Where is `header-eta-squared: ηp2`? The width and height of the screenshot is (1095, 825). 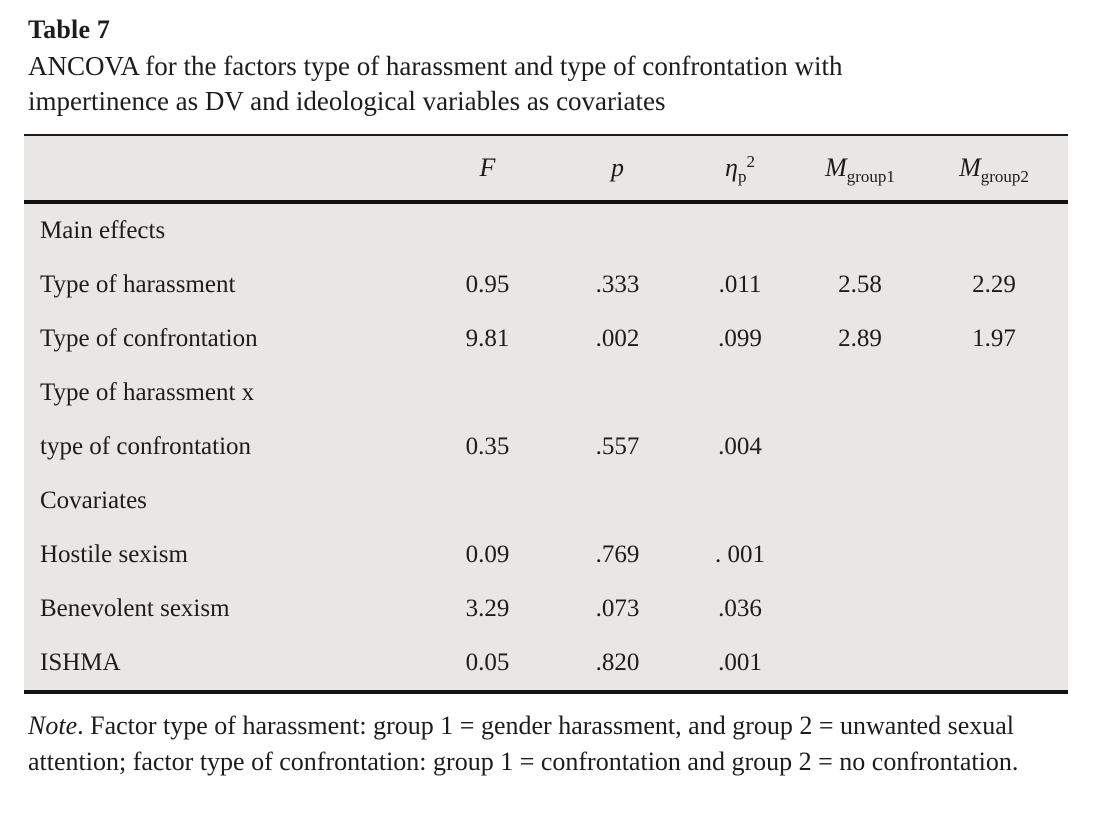
header-eta-squared: ηp2 is located at coordinates (740, 170).